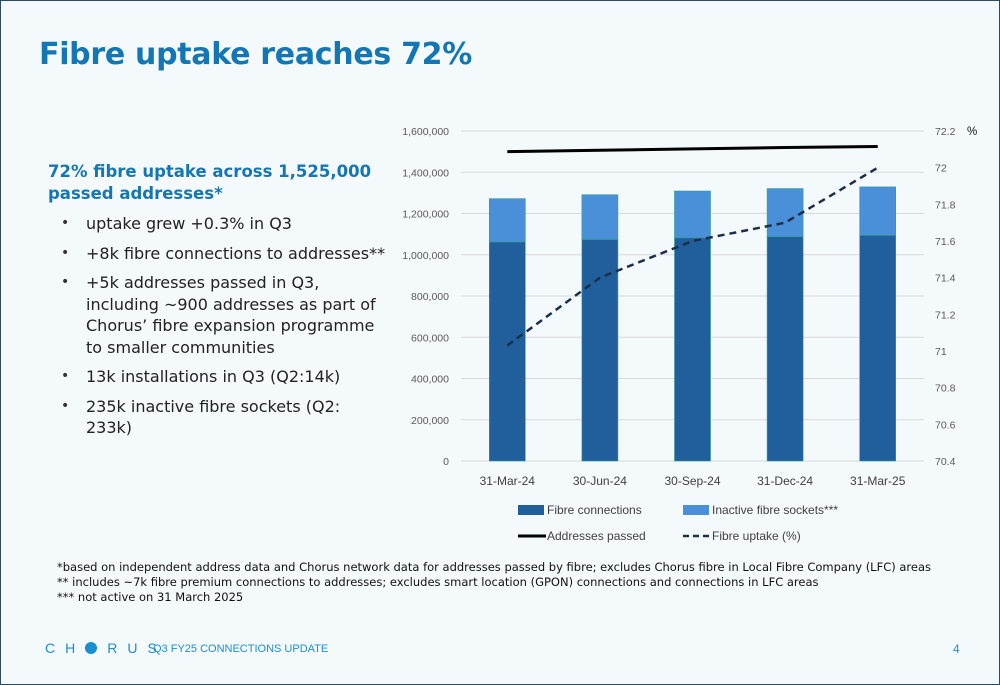 This screenshot has height=685, width=1000. What do you see at coordinates (756, 536) in the screenshot?
I see `legend-label: Fibre uptake (%)` at bounding box center [756, 536].